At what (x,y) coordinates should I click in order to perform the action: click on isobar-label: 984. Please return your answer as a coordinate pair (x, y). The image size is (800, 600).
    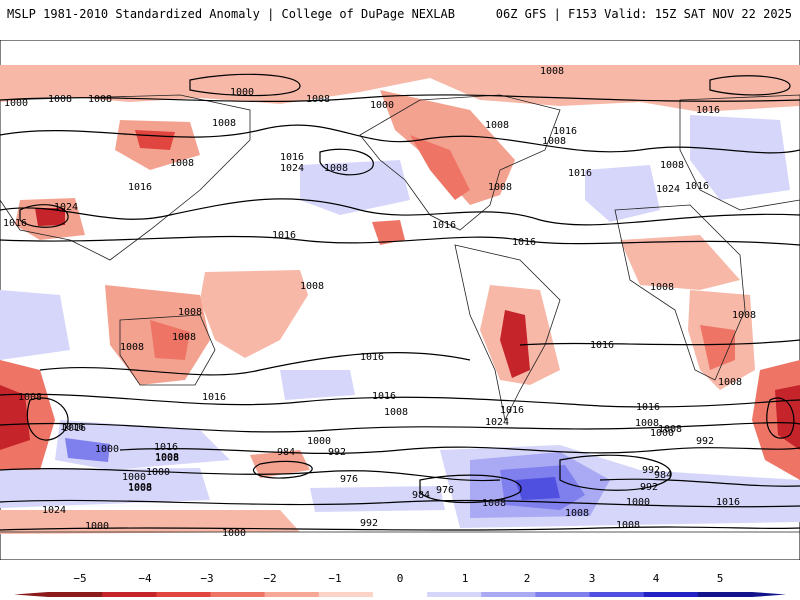
    Looking at the image, I should click on (421, 495).